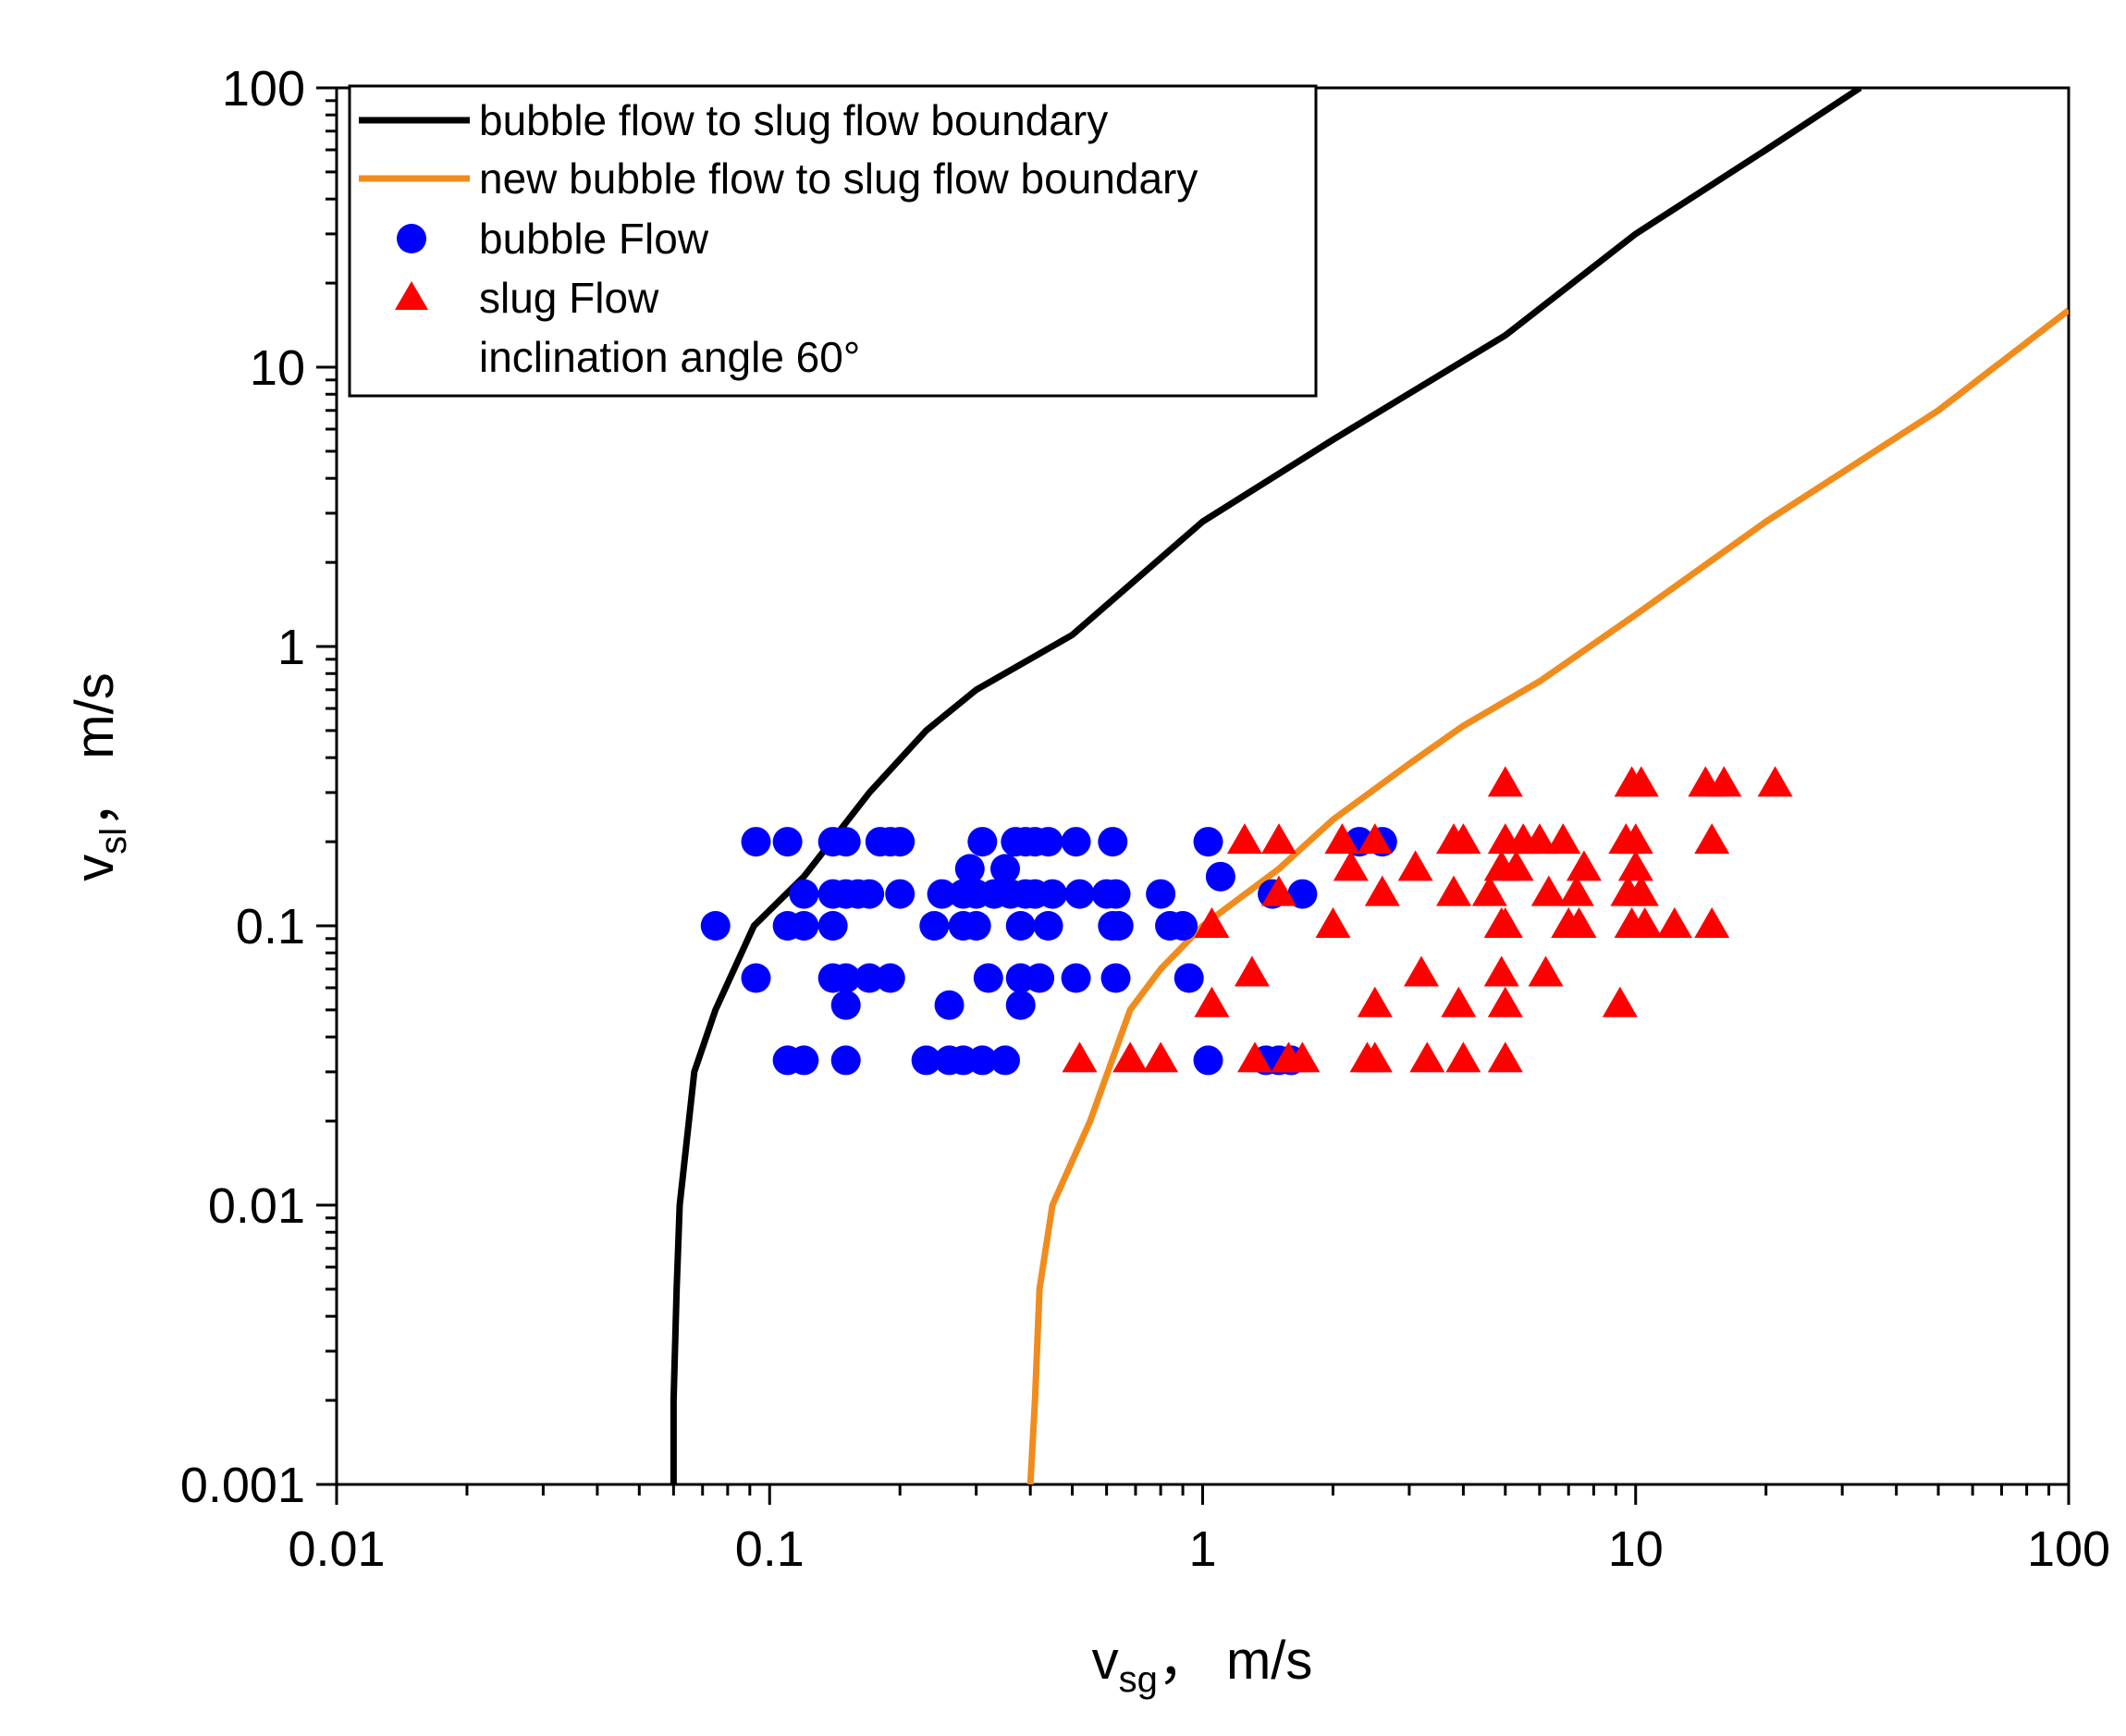 The width and height of the screenshot is (2126, 1736). Describe the element at coordinates (838, 178) in the screenshot. I see `legend-label-new-boundary: new bubble flow to slug flow boundary` at that location.